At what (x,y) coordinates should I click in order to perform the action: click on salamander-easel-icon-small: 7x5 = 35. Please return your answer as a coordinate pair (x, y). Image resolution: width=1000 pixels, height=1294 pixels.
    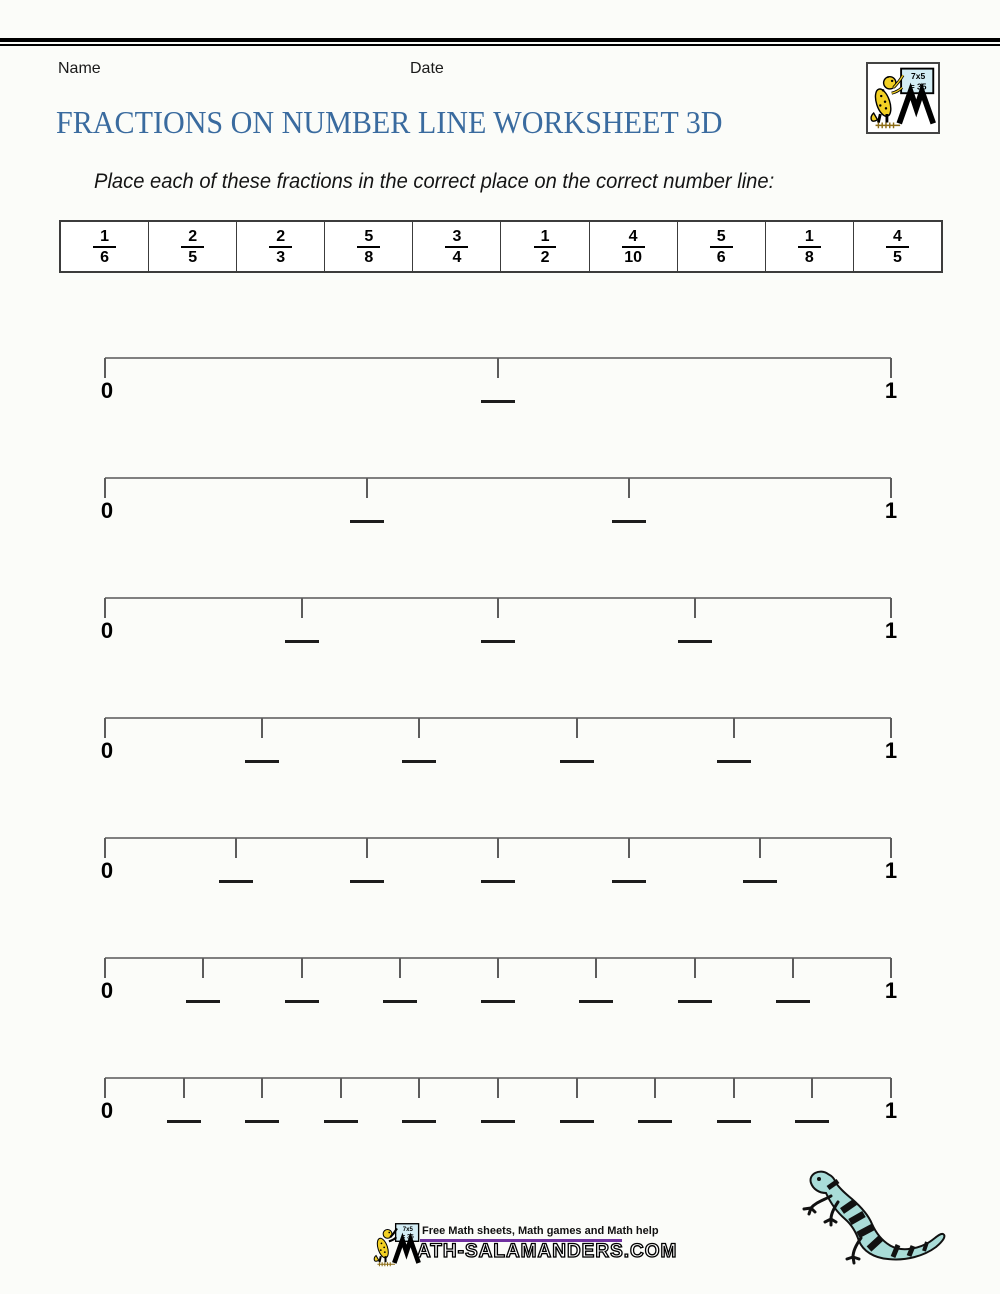
    Looking at the image, I should click on (397, 1245).